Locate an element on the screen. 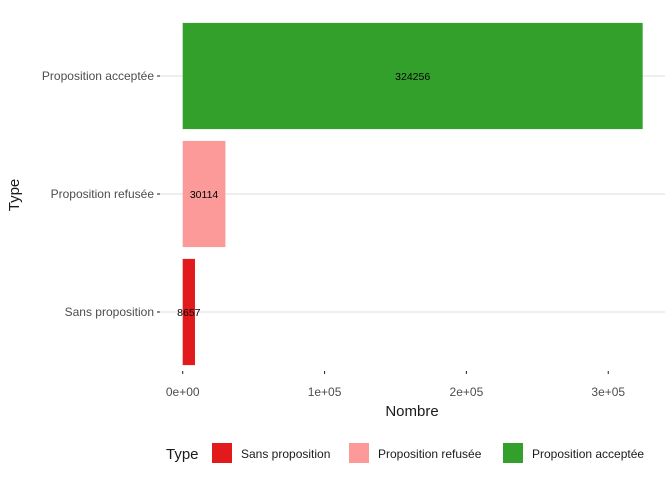 This screenshot has height=480, width=672. x-axis-title: Nombre is located at coordinates (411, 411).